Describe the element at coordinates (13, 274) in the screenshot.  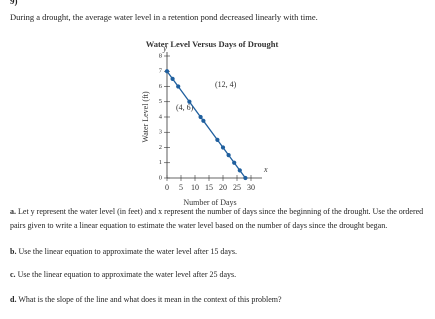
I see `question-label: c.` at that location.